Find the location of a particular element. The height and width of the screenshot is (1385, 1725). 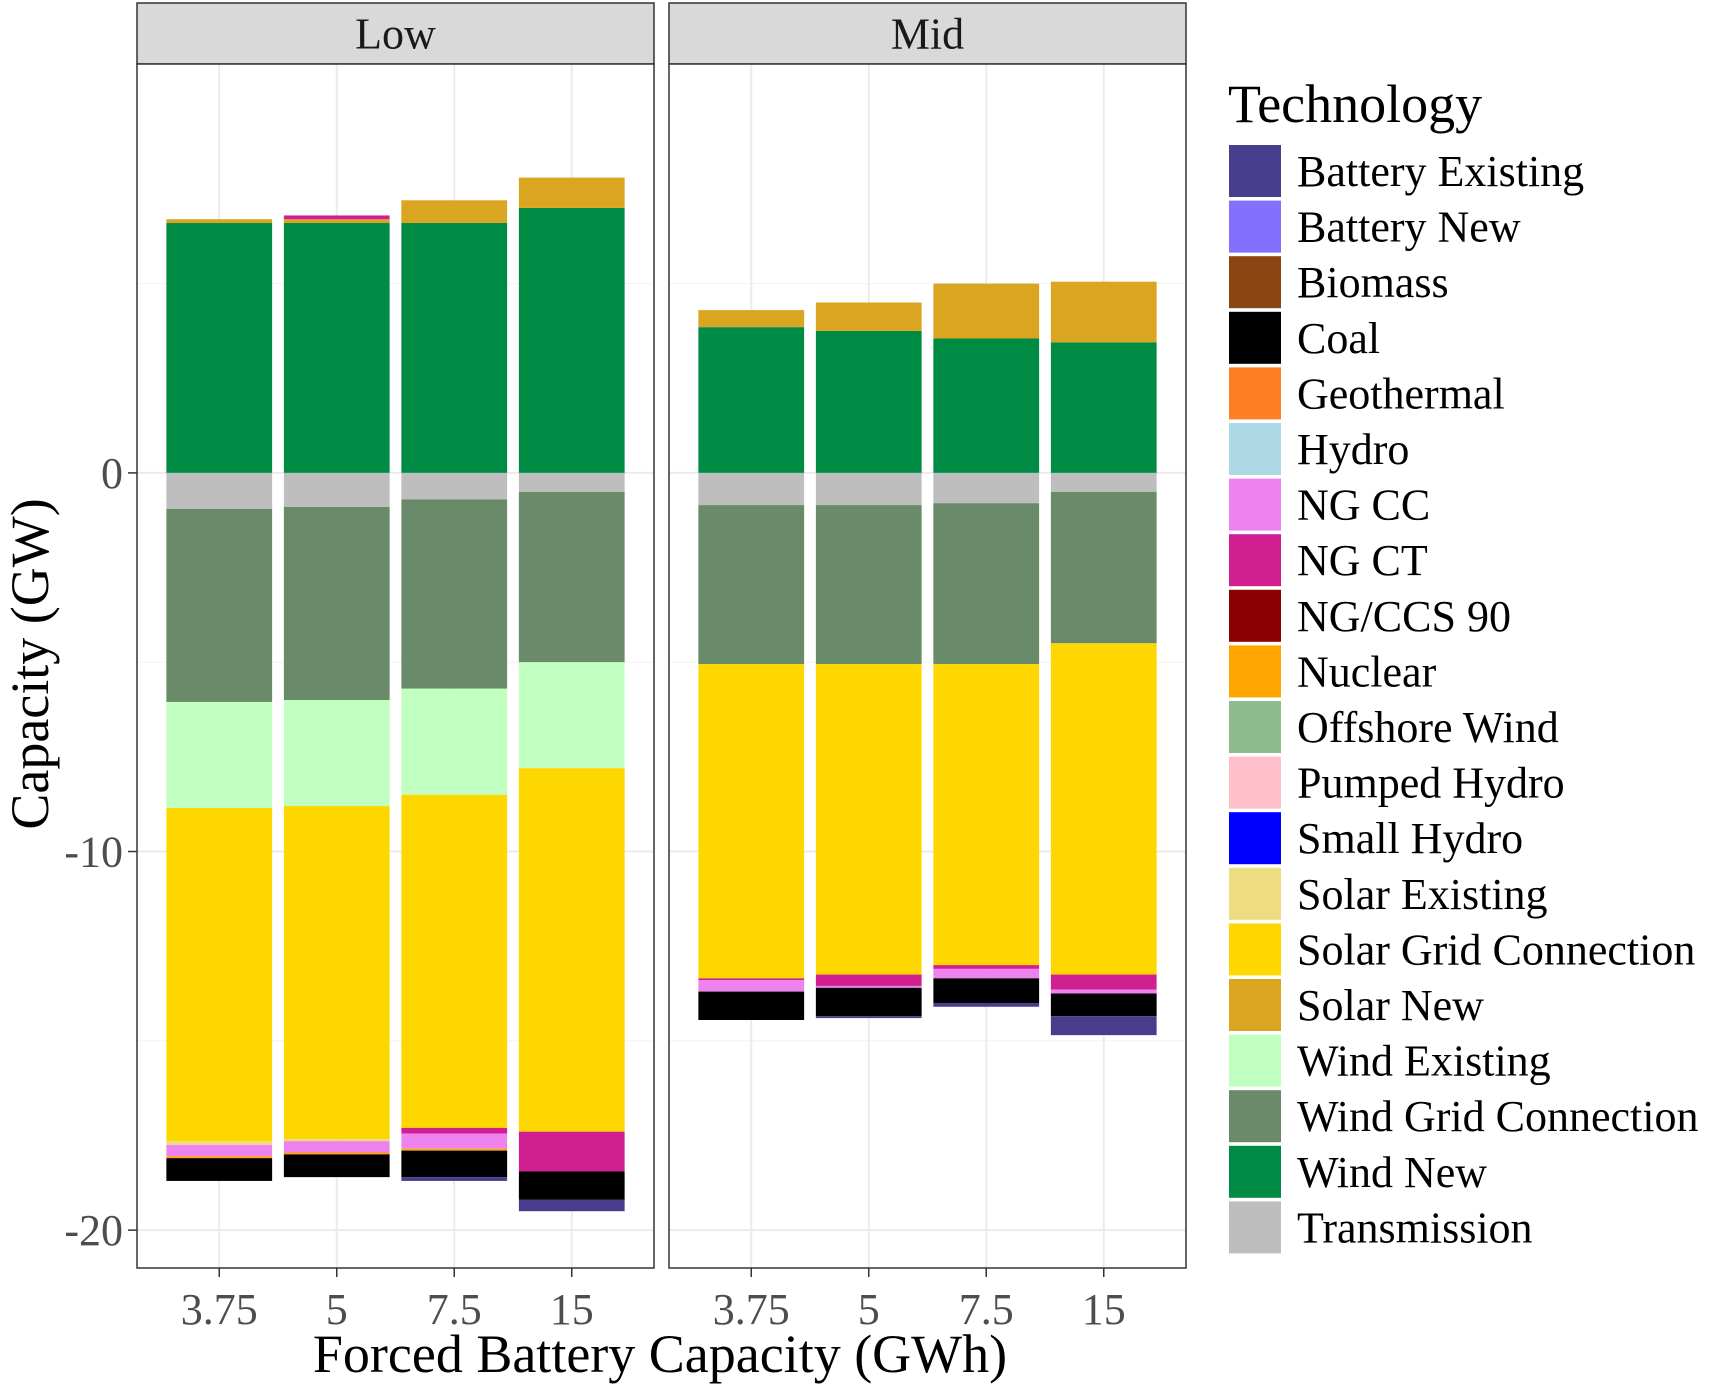

legend-item-wind-grid-connection: Wind Grid Connection is located at coordinates (1464, 1116).